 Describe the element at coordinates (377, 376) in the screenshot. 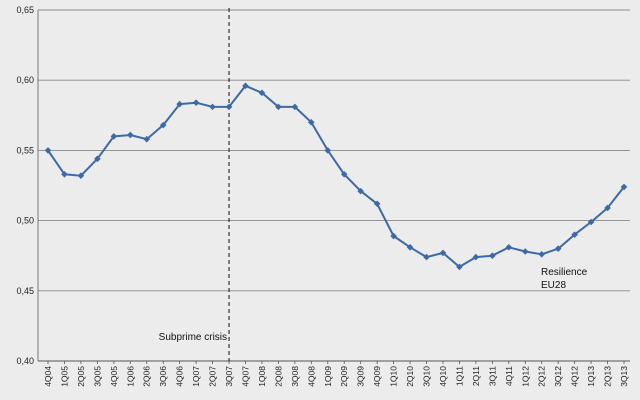

I see `x-tick-label: 4Q09` at that location.